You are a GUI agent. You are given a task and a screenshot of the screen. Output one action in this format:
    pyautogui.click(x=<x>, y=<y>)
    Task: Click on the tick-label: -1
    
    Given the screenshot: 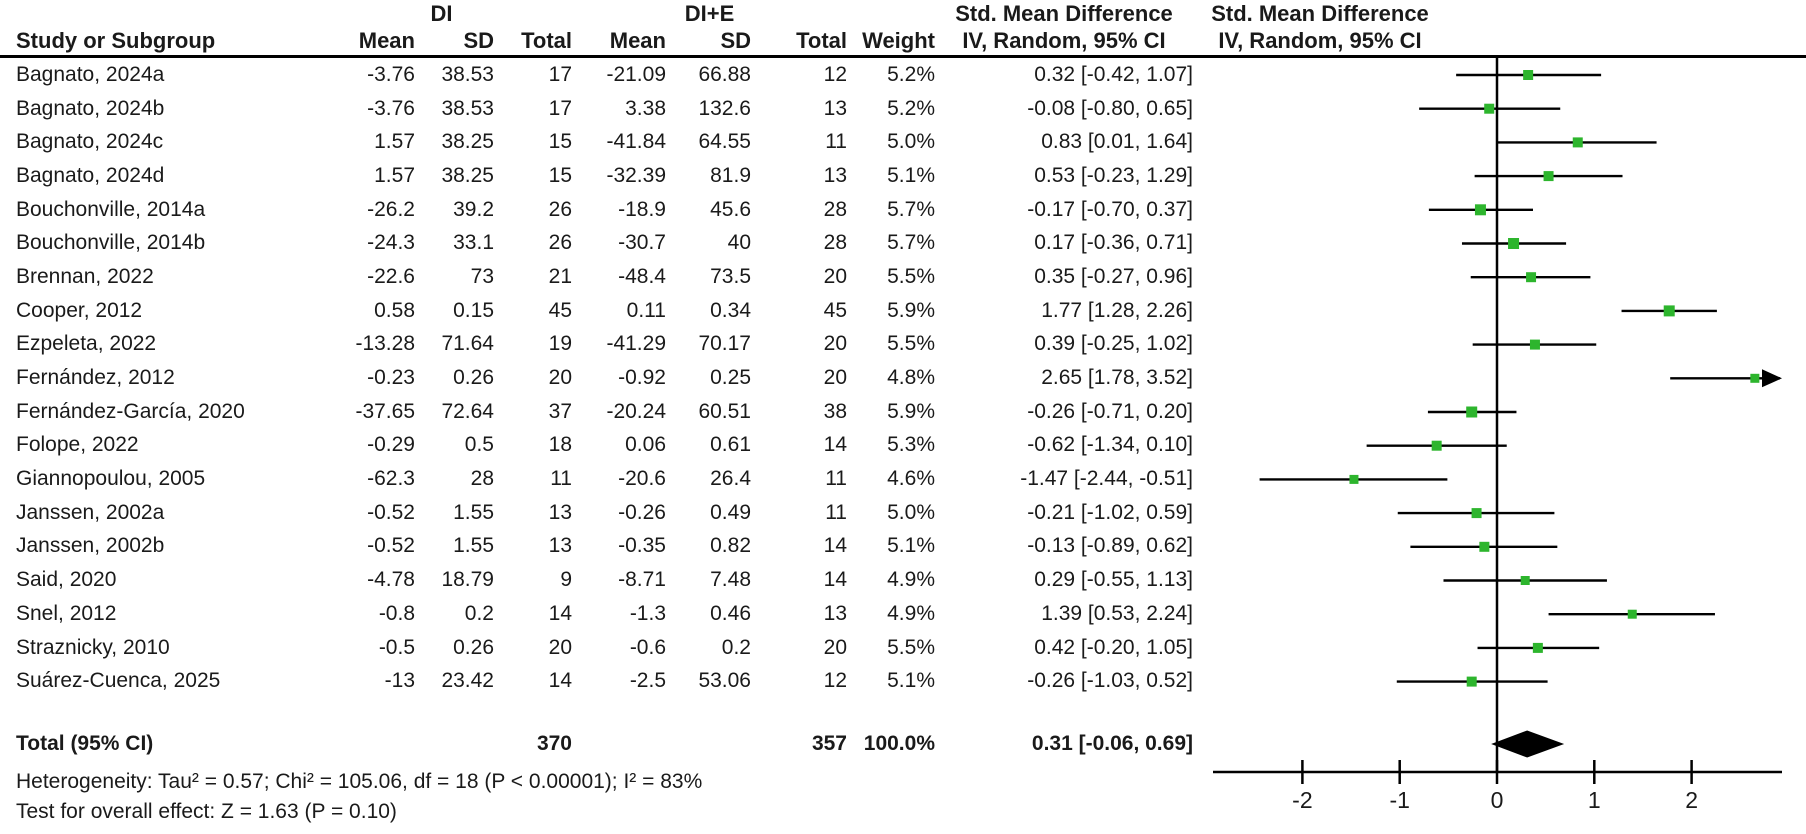 What is the action you would take?
    pyautogui.click(x=1399, y=800)
    